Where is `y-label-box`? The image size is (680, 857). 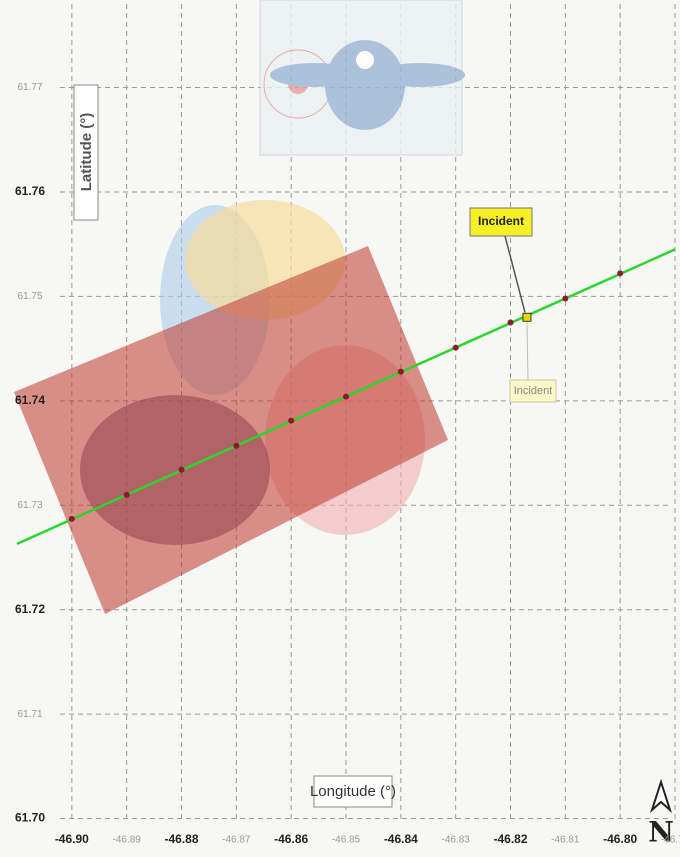 y-label-box is located at coordinates (86, 152).